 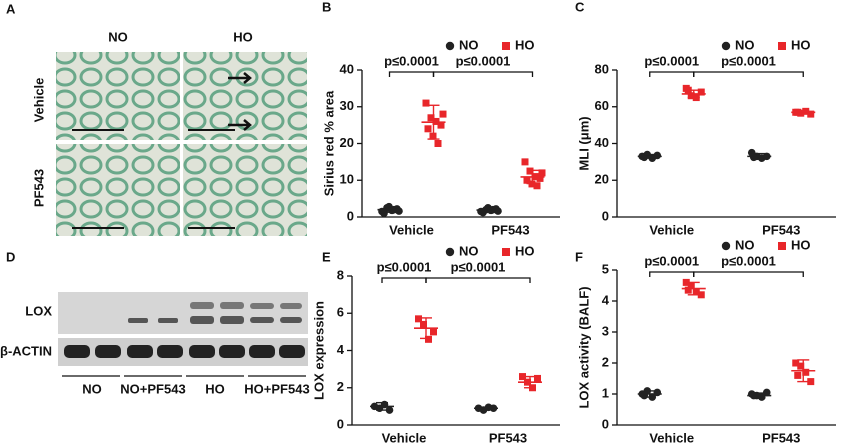 I want to click on y-tick-label: 80, so click(x=602, y=68).